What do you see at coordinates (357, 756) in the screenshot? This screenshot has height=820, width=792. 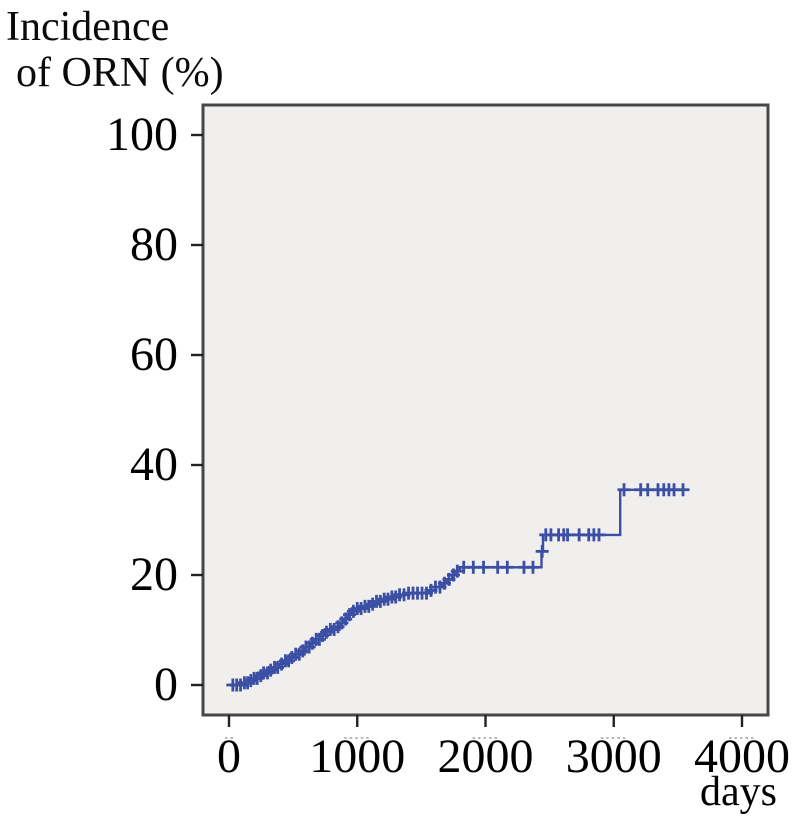 I see `x-axis-tick-label: 1000` at bounding box center [357, 756].